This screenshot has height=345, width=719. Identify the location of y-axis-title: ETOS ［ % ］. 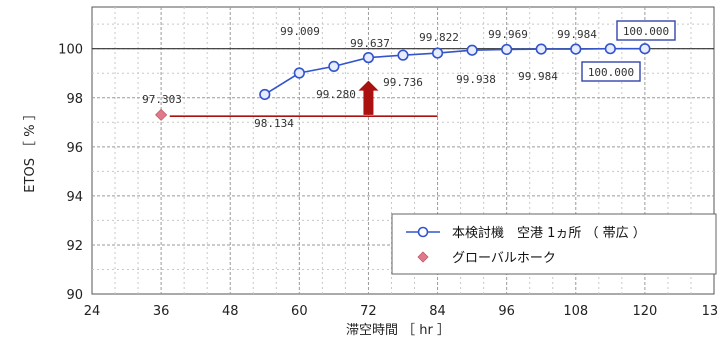
(30, 149).